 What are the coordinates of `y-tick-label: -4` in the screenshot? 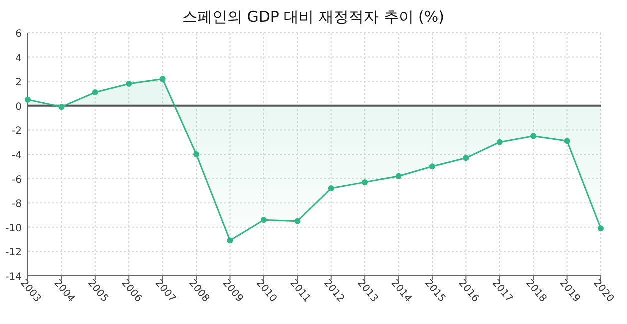 It's located at (17, 156).